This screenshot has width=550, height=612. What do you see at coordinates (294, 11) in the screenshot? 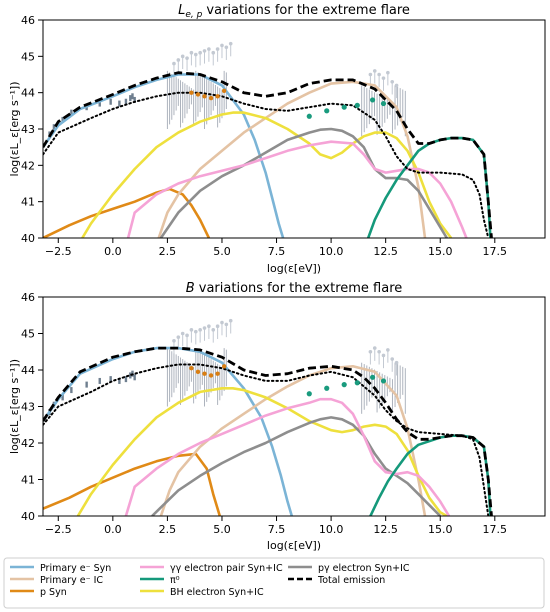
I see `chart-title: Le, p variations for the extreme flare` at bounding box center [294, 11].